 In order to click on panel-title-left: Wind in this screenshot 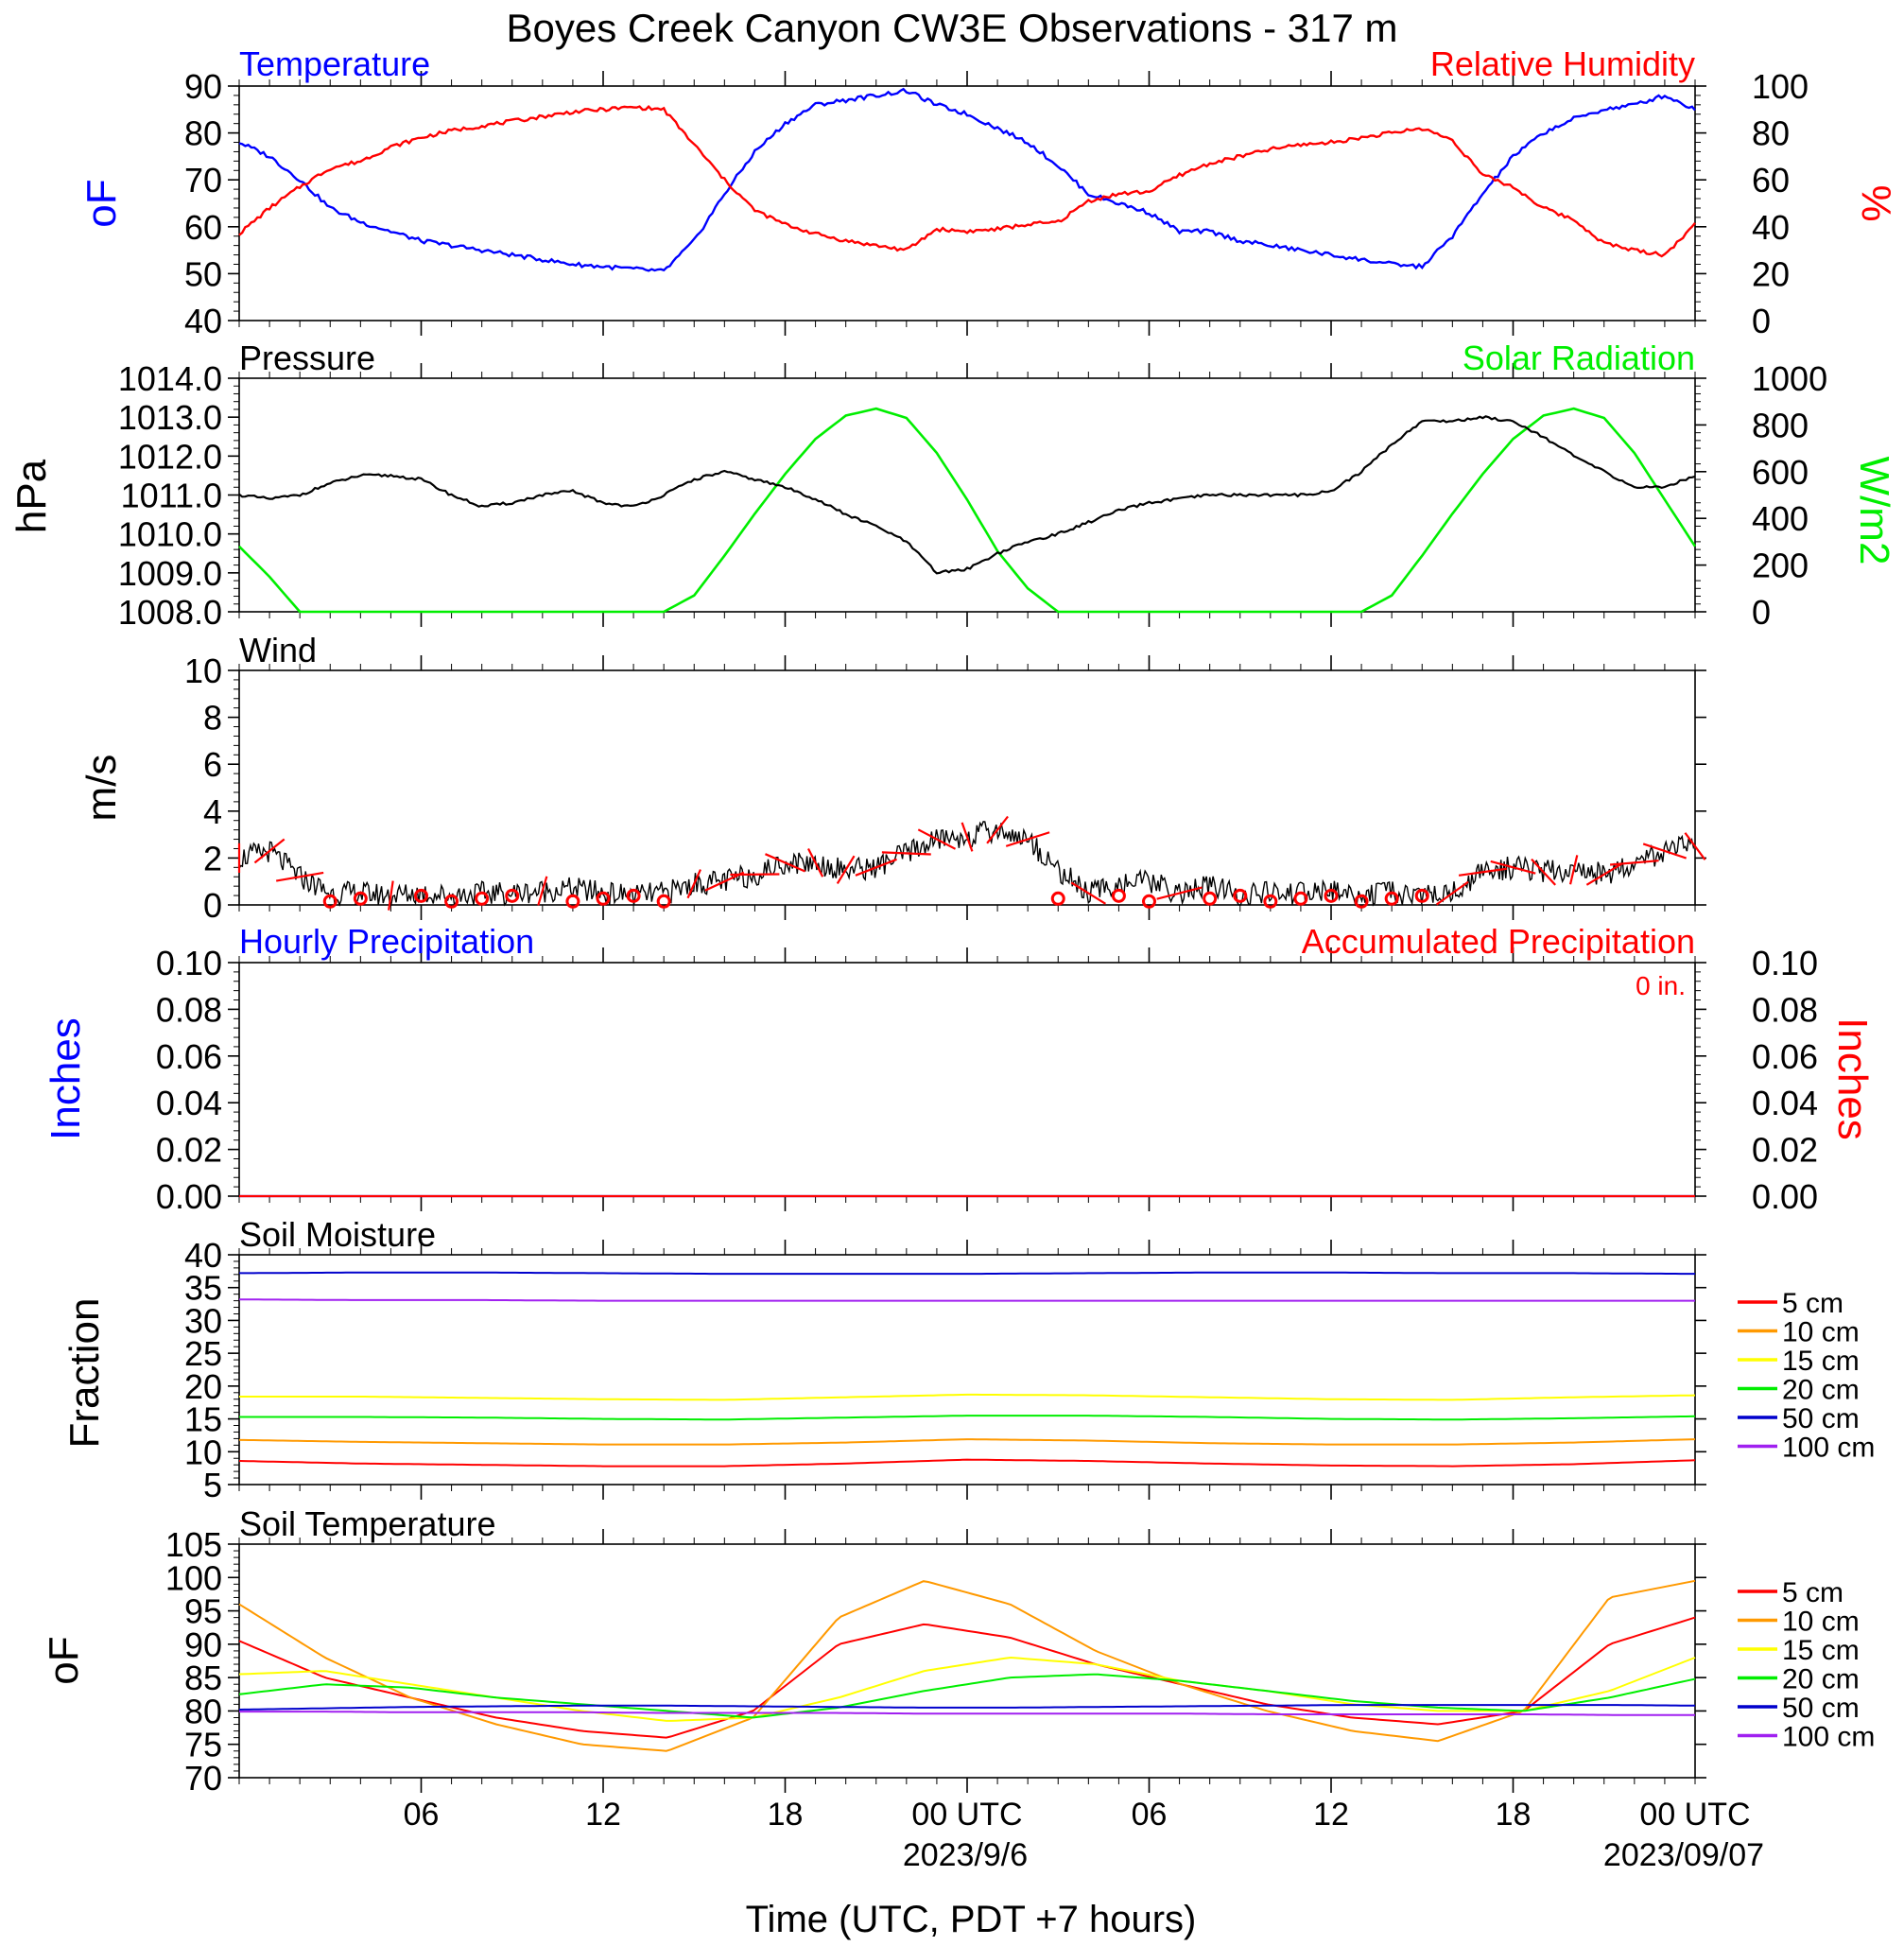, I will do `click(278, 650)`.